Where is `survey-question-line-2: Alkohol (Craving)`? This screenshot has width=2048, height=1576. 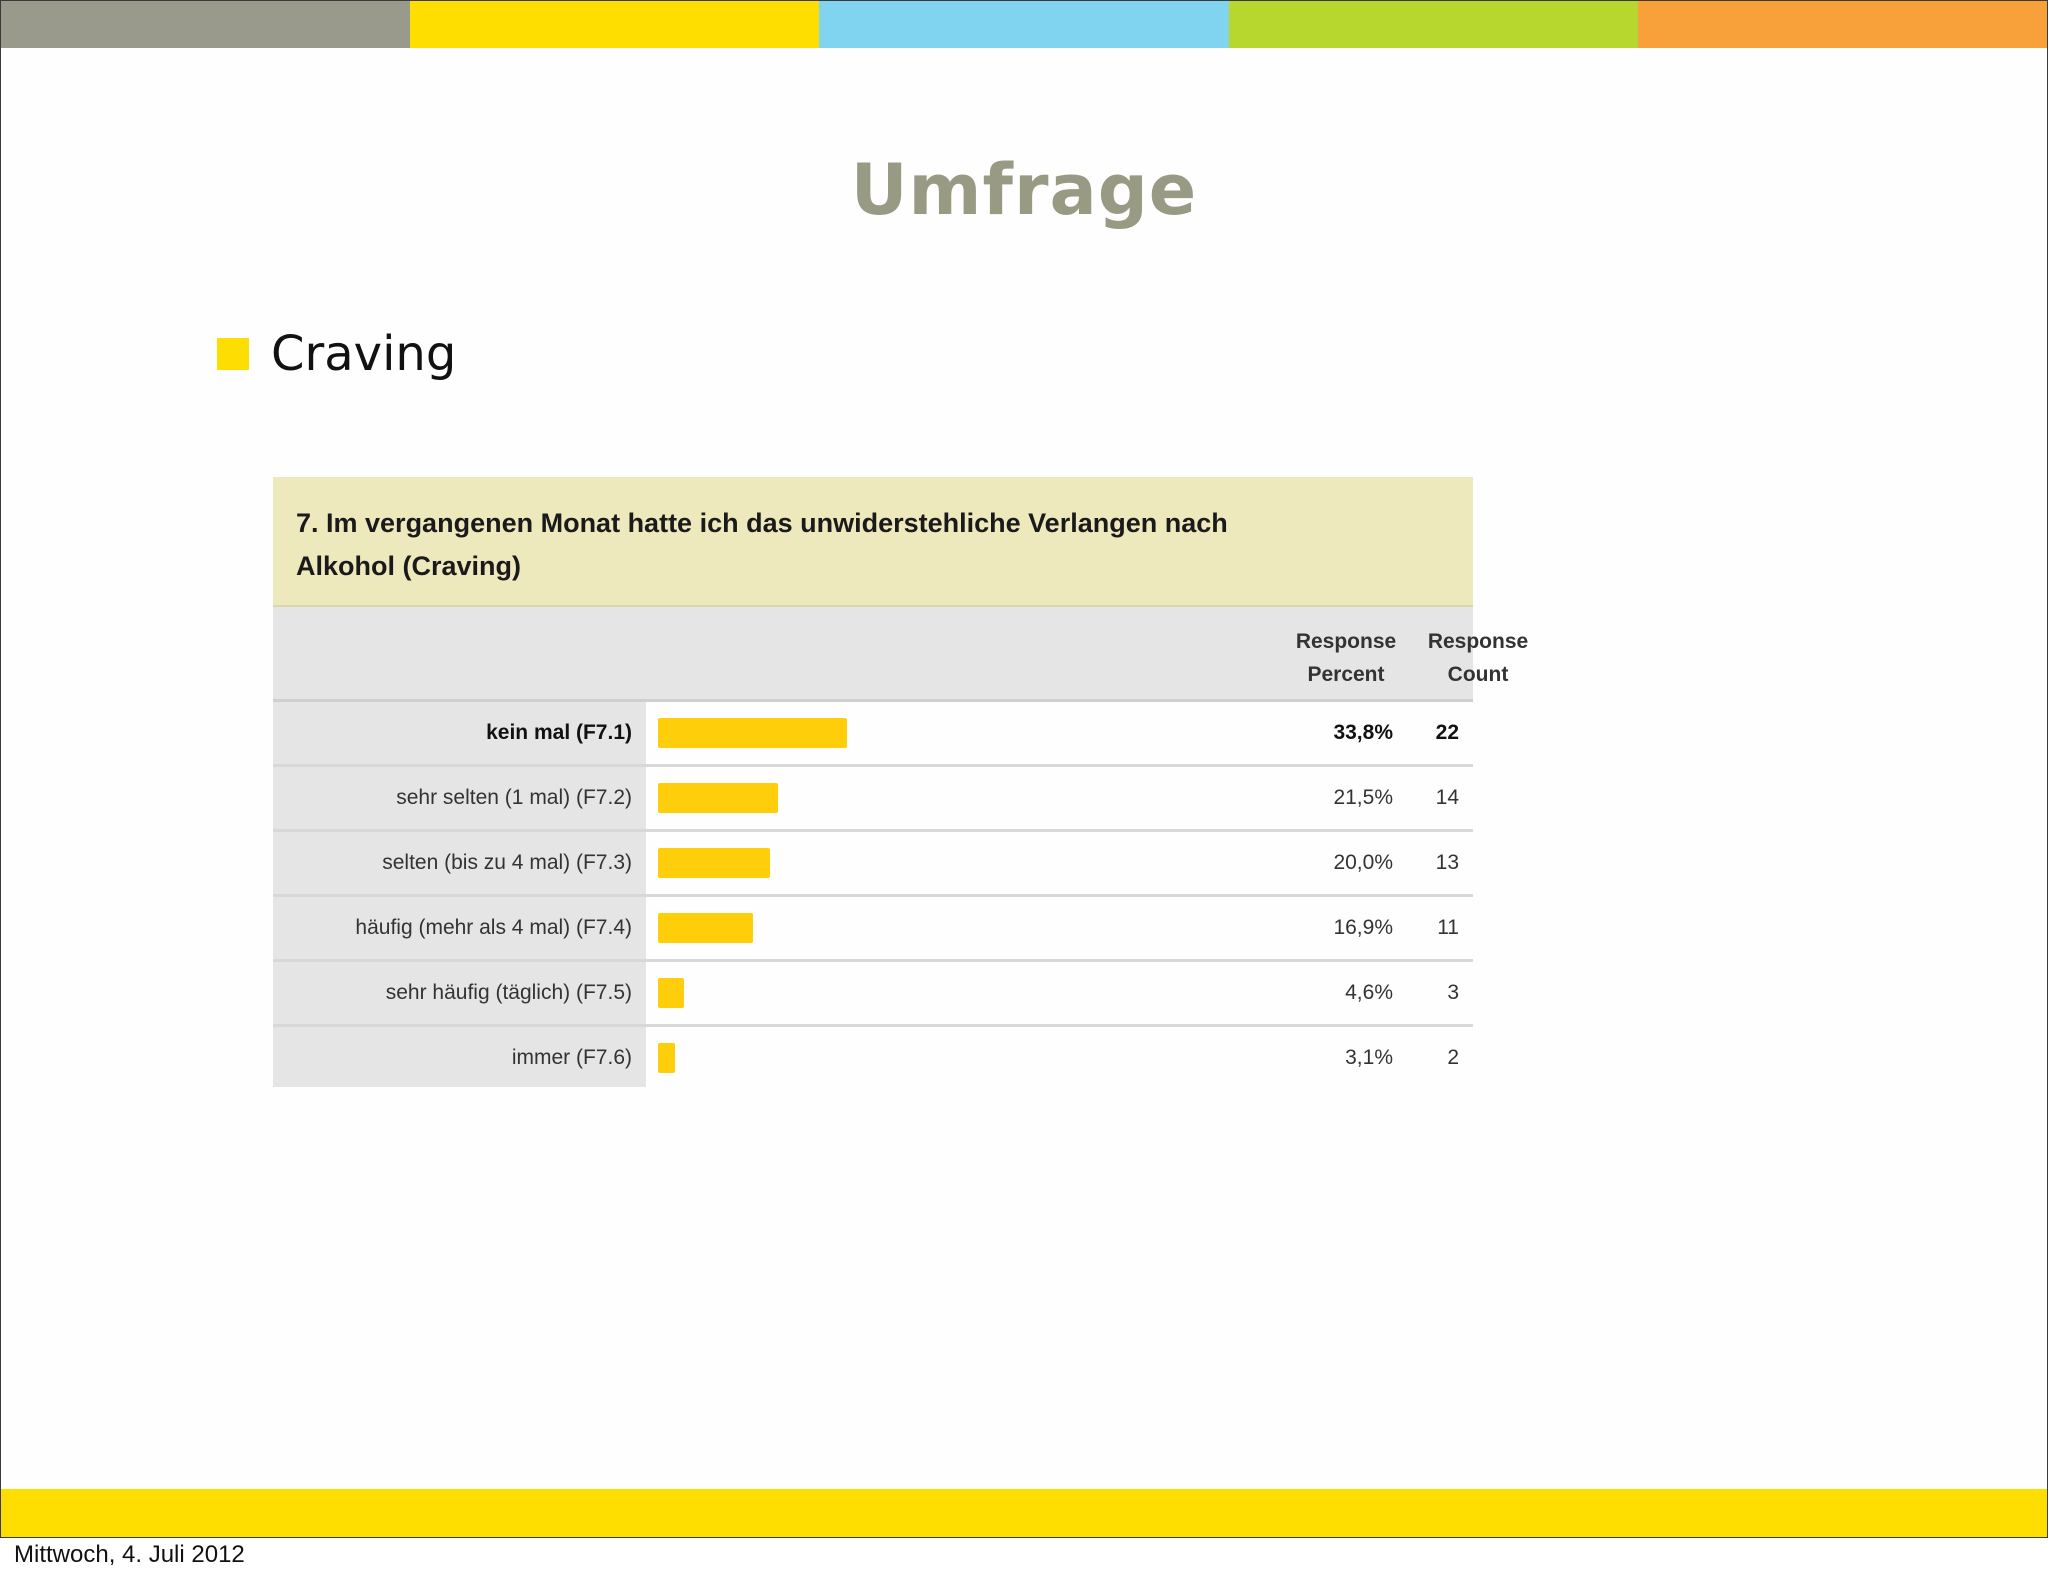
survey-question-line-2: Alkohol (Craving) is located at coordinates (409, 566).